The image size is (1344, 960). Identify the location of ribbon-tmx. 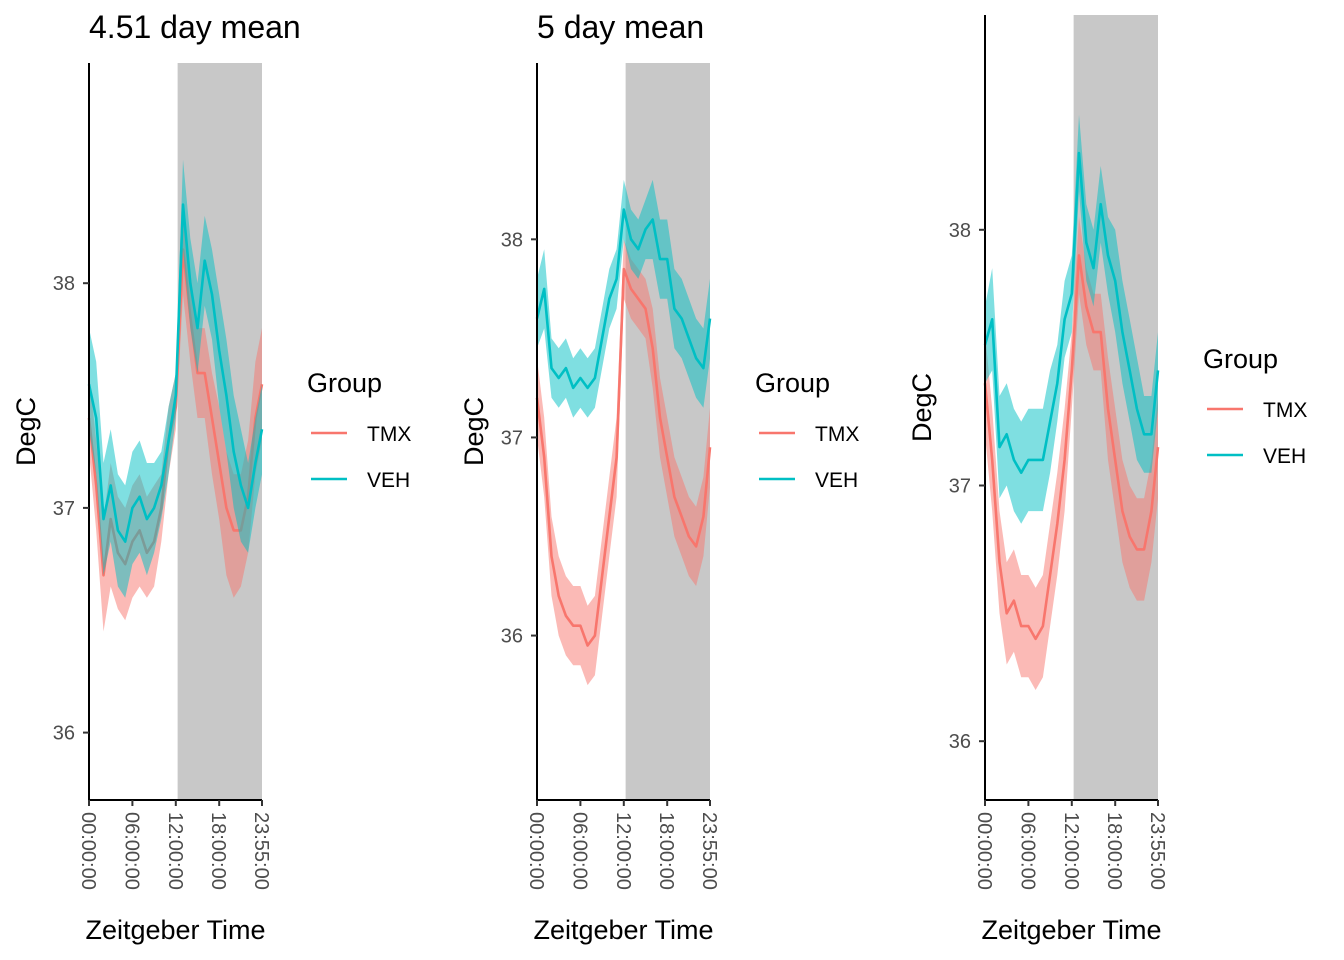
(623, 462).